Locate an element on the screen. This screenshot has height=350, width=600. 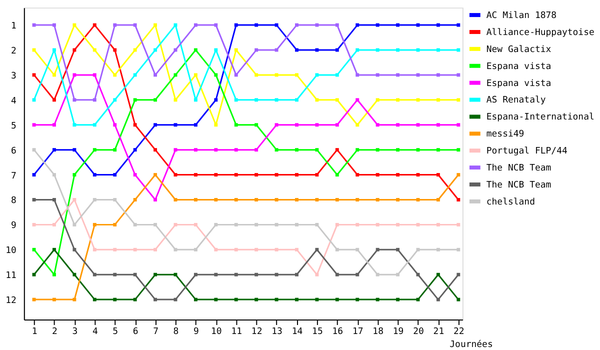
x-tick-label: 3 is located at coordinates (75, 331).